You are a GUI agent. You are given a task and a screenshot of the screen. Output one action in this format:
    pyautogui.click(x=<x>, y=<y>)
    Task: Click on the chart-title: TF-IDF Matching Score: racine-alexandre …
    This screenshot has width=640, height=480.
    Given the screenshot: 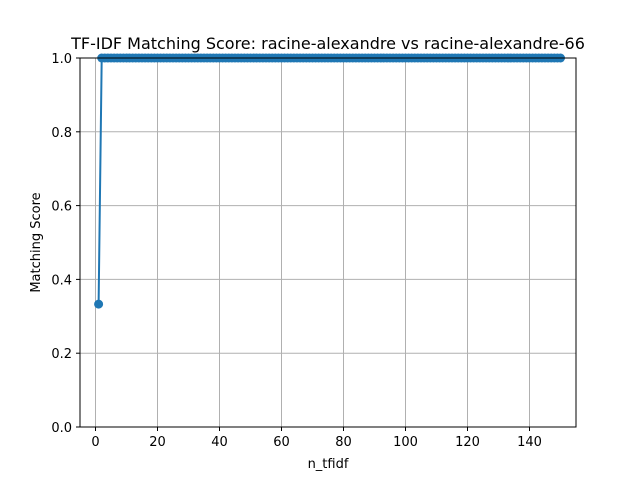 What is the action you would take?
    pyautogui.click(x=327, y=43)
    